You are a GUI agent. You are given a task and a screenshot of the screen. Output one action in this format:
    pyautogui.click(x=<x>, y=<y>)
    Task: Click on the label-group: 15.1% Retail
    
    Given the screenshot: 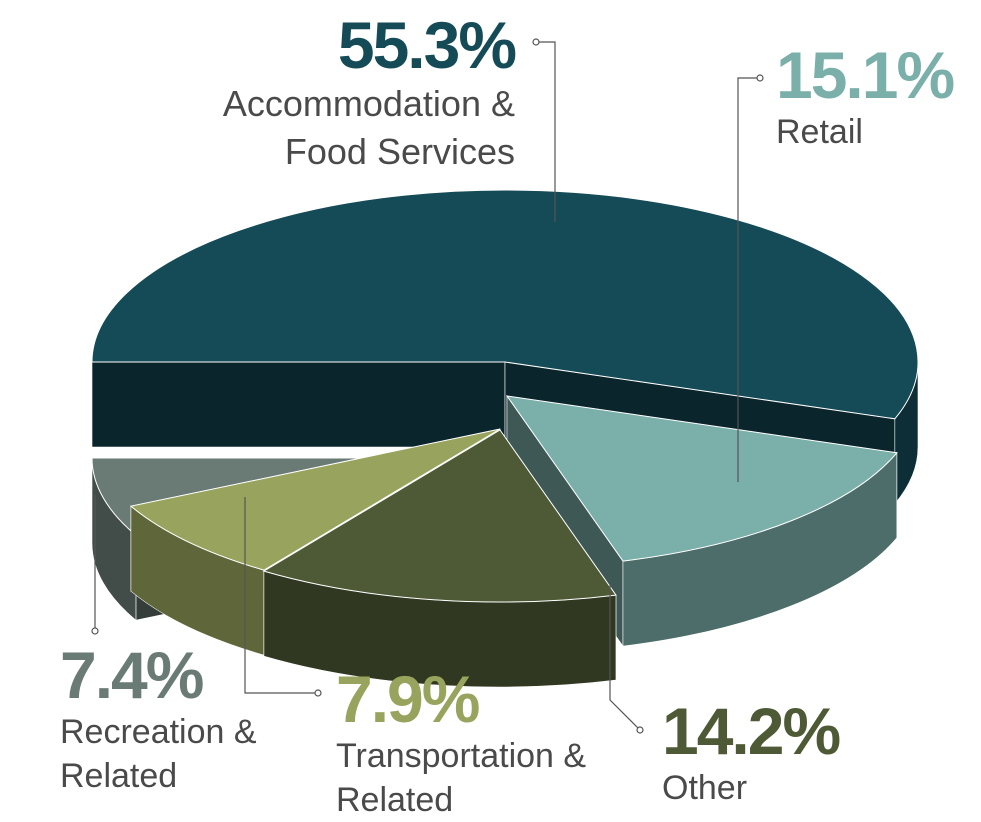 What is the action you would take?
    pyautogui.click(x=865, y=96)
    